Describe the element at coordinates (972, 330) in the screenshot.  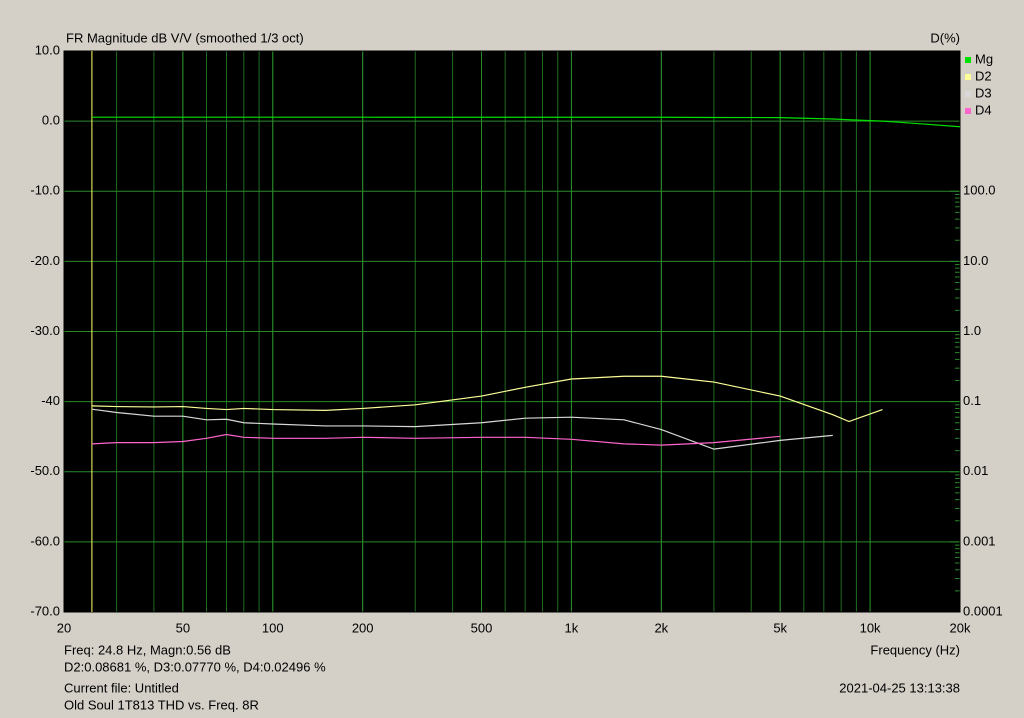
I see `y2-tick-label: 1.0` at that location.